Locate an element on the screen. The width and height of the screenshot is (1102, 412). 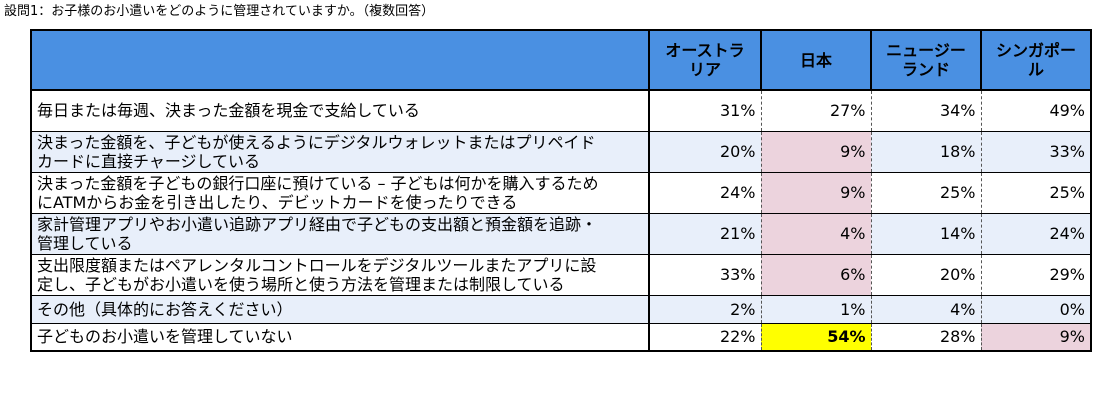
row-label-line2: にATMからお金を引き出したり、デビットカードを使ったりできる is located at coordinates (277, 202).